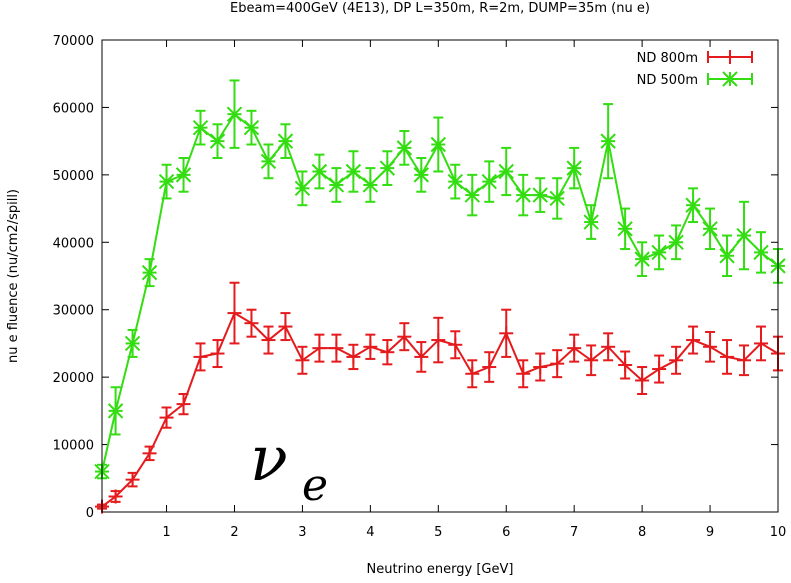 Image resolution: width=791 pixels, height=583 pixels. I want to click on nu-e-annotation: ν e, so click(289, 466).